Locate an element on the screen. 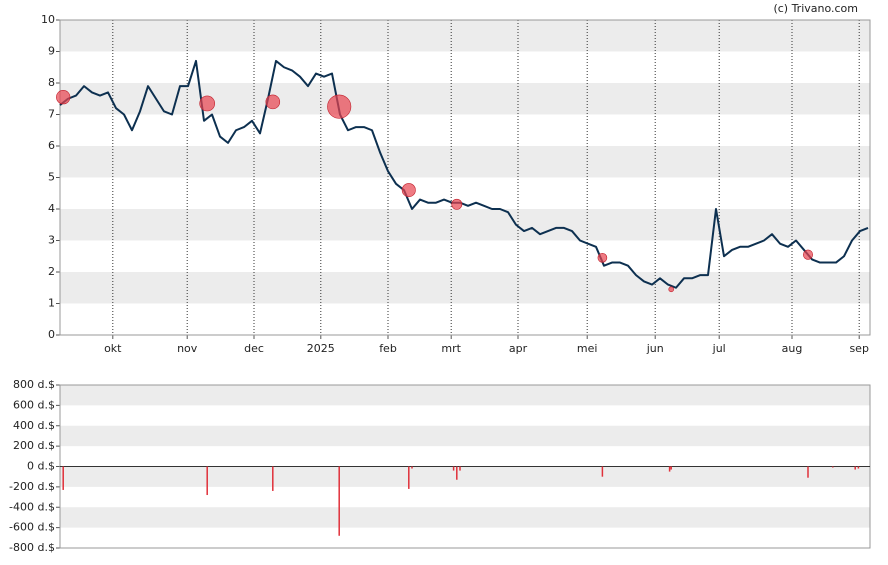 The width and height of the screenshot is (888, 565). x-tick-label: aug is located at coordinates (792, 348).